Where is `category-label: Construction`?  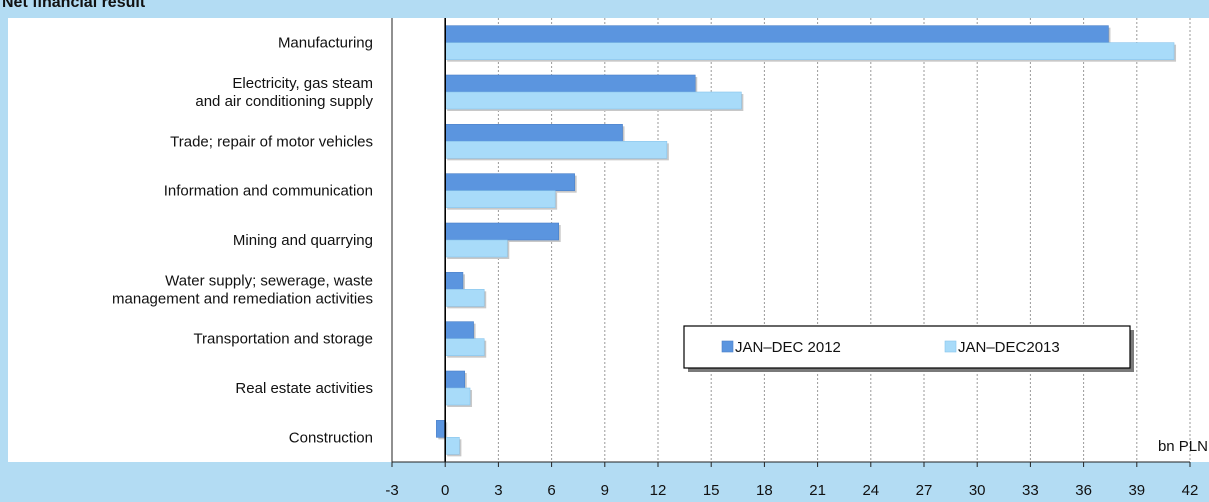 category-label: Construction is located at coordinates (331, 437).